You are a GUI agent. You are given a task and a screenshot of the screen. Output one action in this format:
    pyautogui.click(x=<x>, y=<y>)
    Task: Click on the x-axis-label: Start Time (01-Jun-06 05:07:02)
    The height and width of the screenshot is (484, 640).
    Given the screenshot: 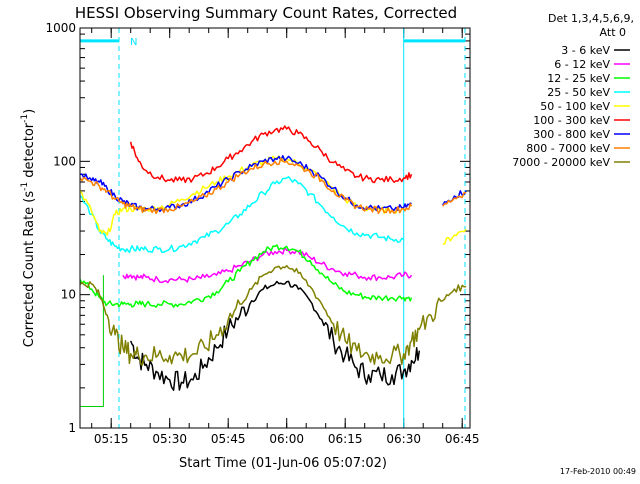 What is the action you would take?
    pyautogui.click(x=283, y=463)
    